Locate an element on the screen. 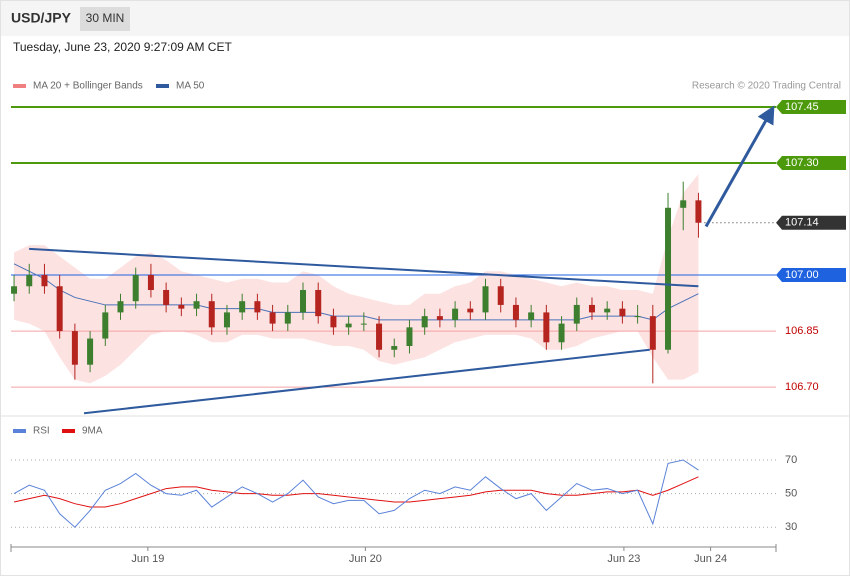 This screenshot has width=850, height=581. header is located at coordinates (425, 18).